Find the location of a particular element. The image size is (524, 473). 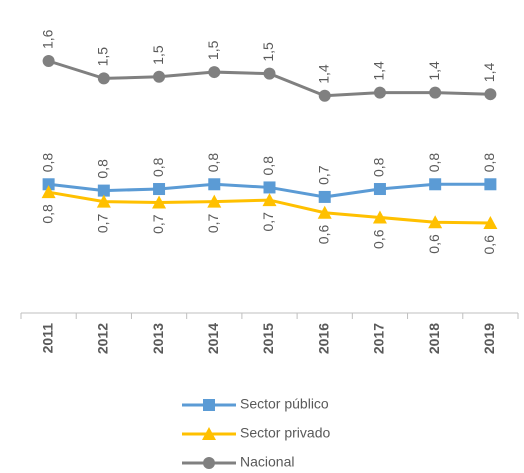

legend-label: Sector público is located at coordinates (284, 404).